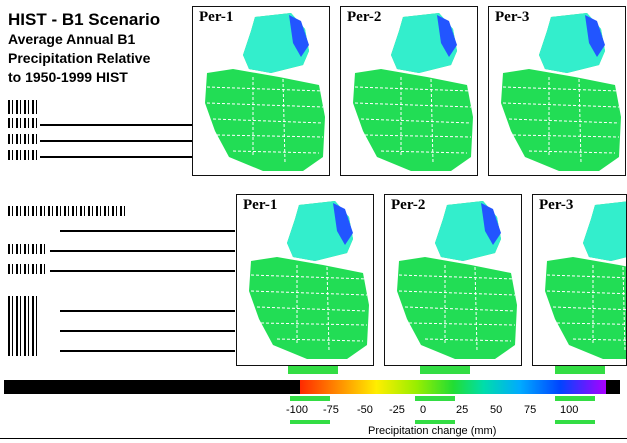  What do you see at coordinates (569, 410) in the screenshot?
I see `colorbar-tick-label: 100` at bounding box center [569, 410].